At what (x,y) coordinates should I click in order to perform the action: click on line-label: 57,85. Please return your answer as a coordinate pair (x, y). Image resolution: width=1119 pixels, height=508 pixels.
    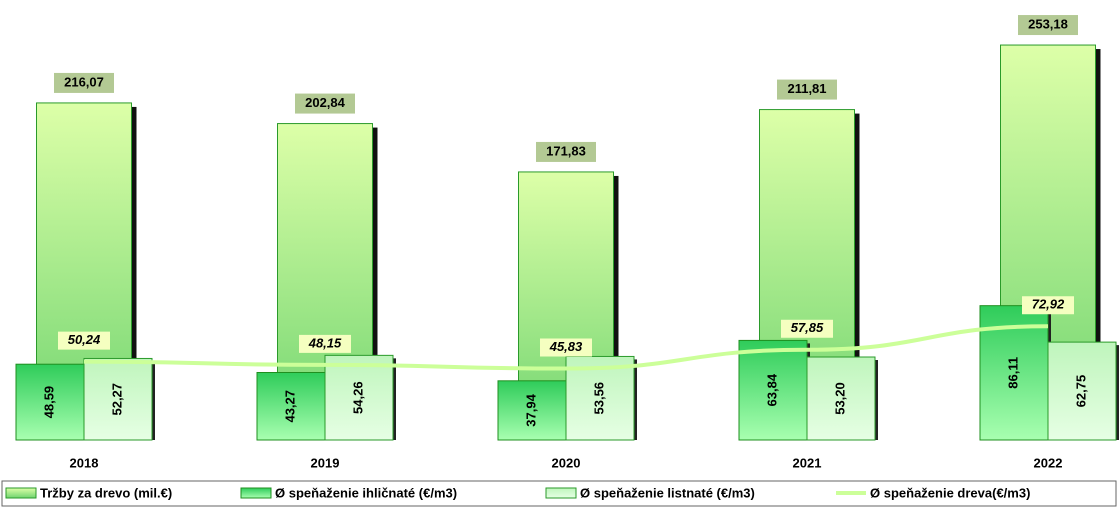
    Looking at the image, I should click on (807, 327).